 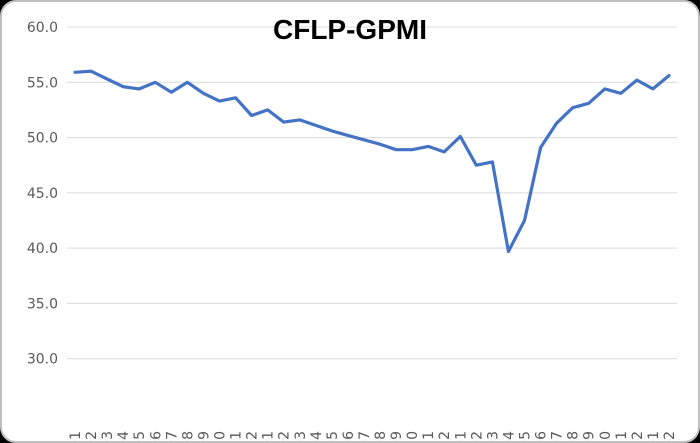 I want to click on x-tick-label: 2020.11, so click(x=622, y=437).